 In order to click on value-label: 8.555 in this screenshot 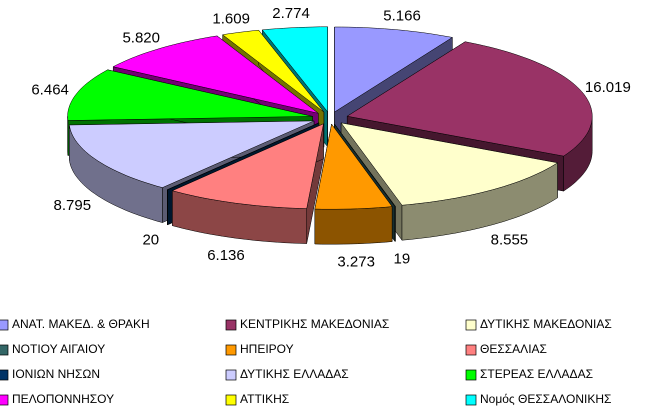, I will do `click(510, 239)`.